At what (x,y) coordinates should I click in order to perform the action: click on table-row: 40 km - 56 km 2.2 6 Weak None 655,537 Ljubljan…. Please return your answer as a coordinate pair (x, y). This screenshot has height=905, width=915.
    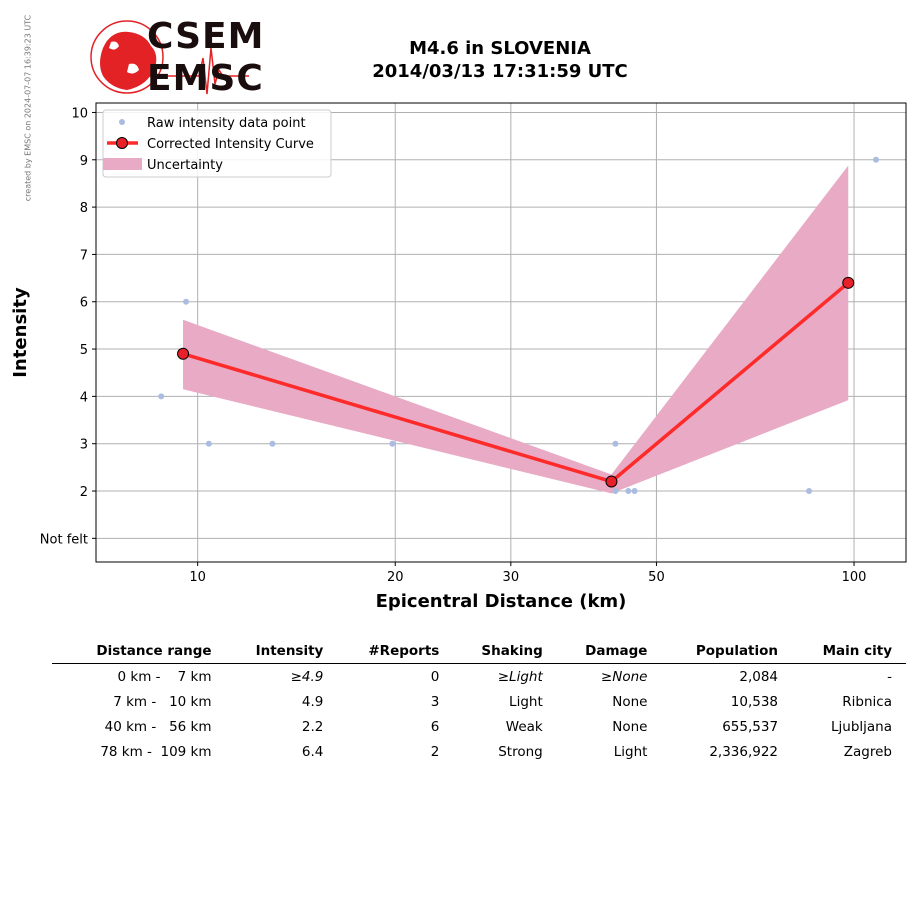
    Looking at the image, I should click on (479, 726).